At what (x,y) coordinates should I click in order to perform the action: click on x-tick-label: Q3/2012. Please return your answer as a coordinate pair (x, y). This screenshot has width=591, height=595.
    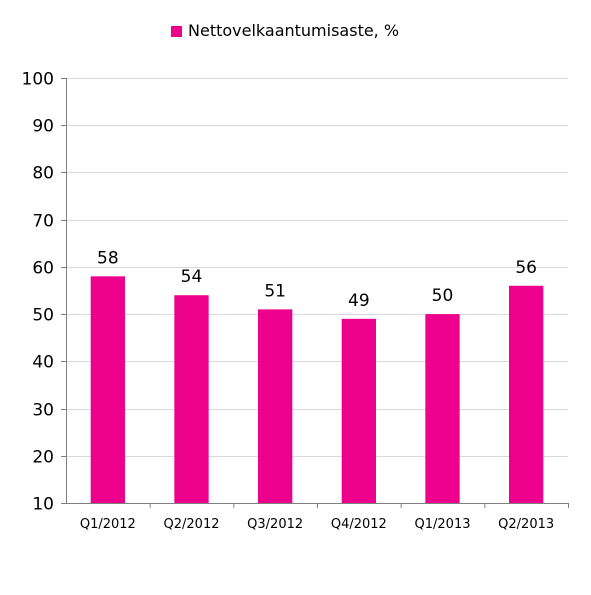
    Looking at the image, I should click on (275, 524).